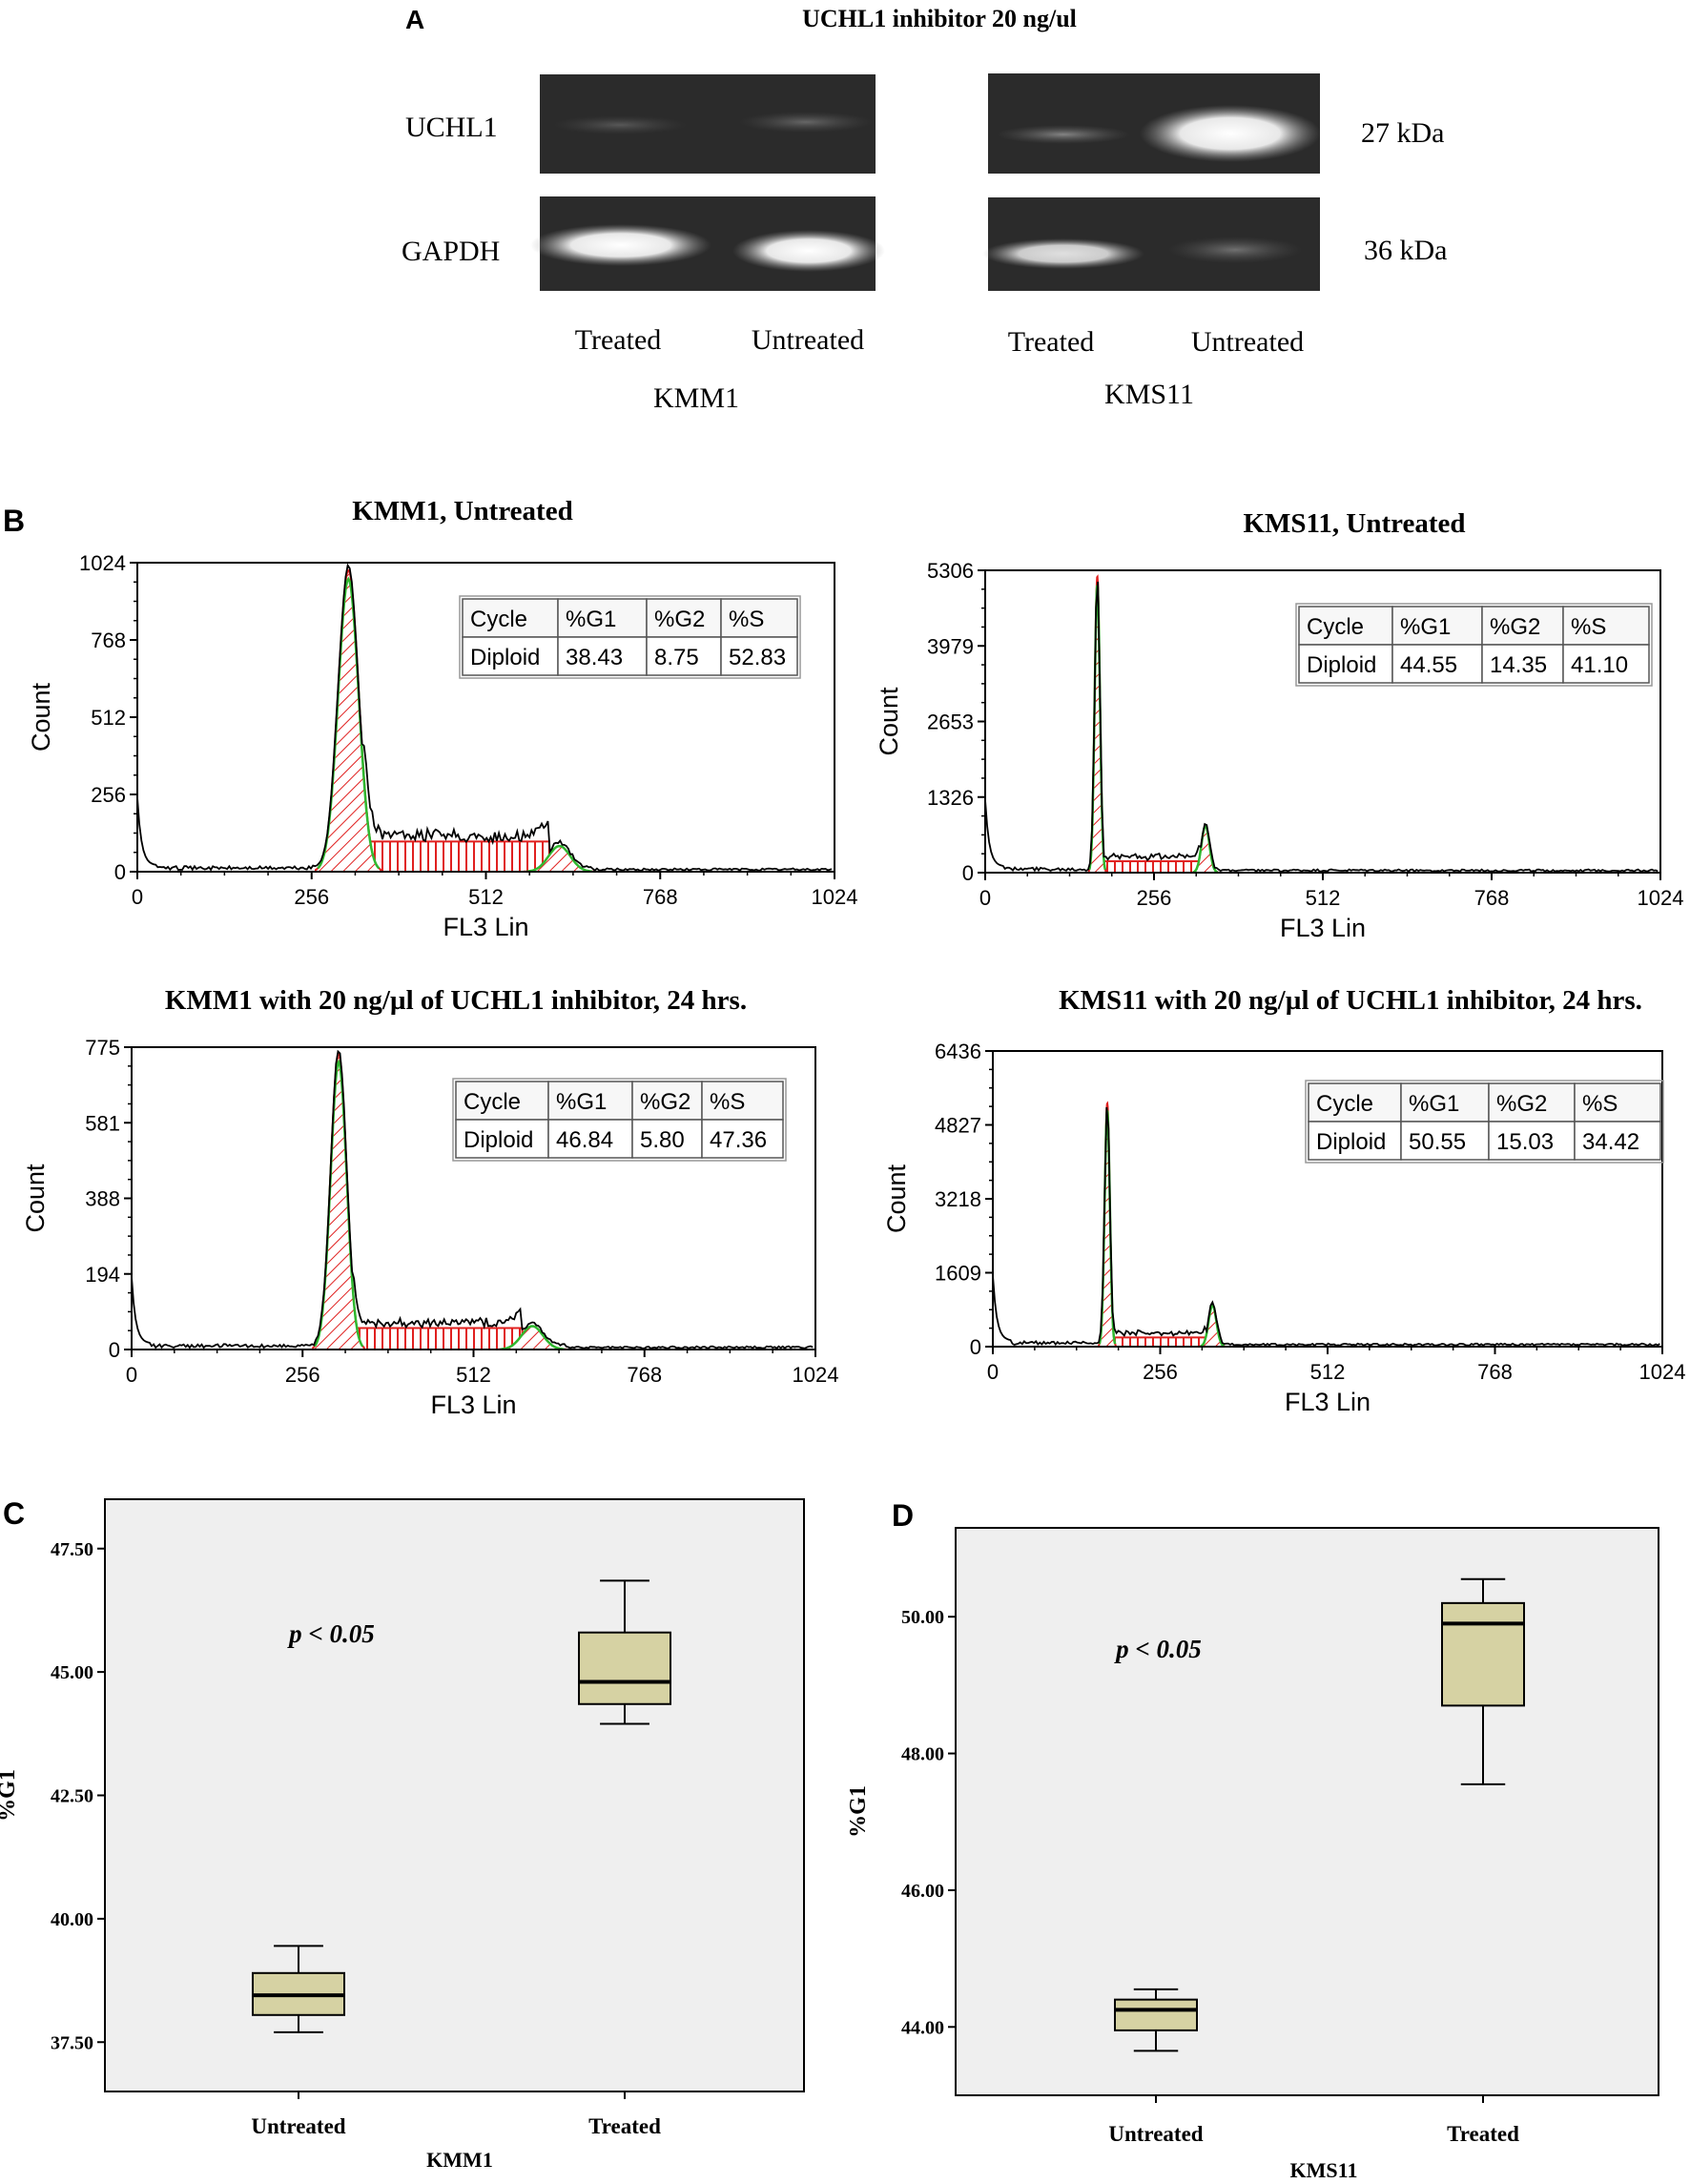  I want to click on p-value-annotation: p < 0.05, so click(1158, 1649).